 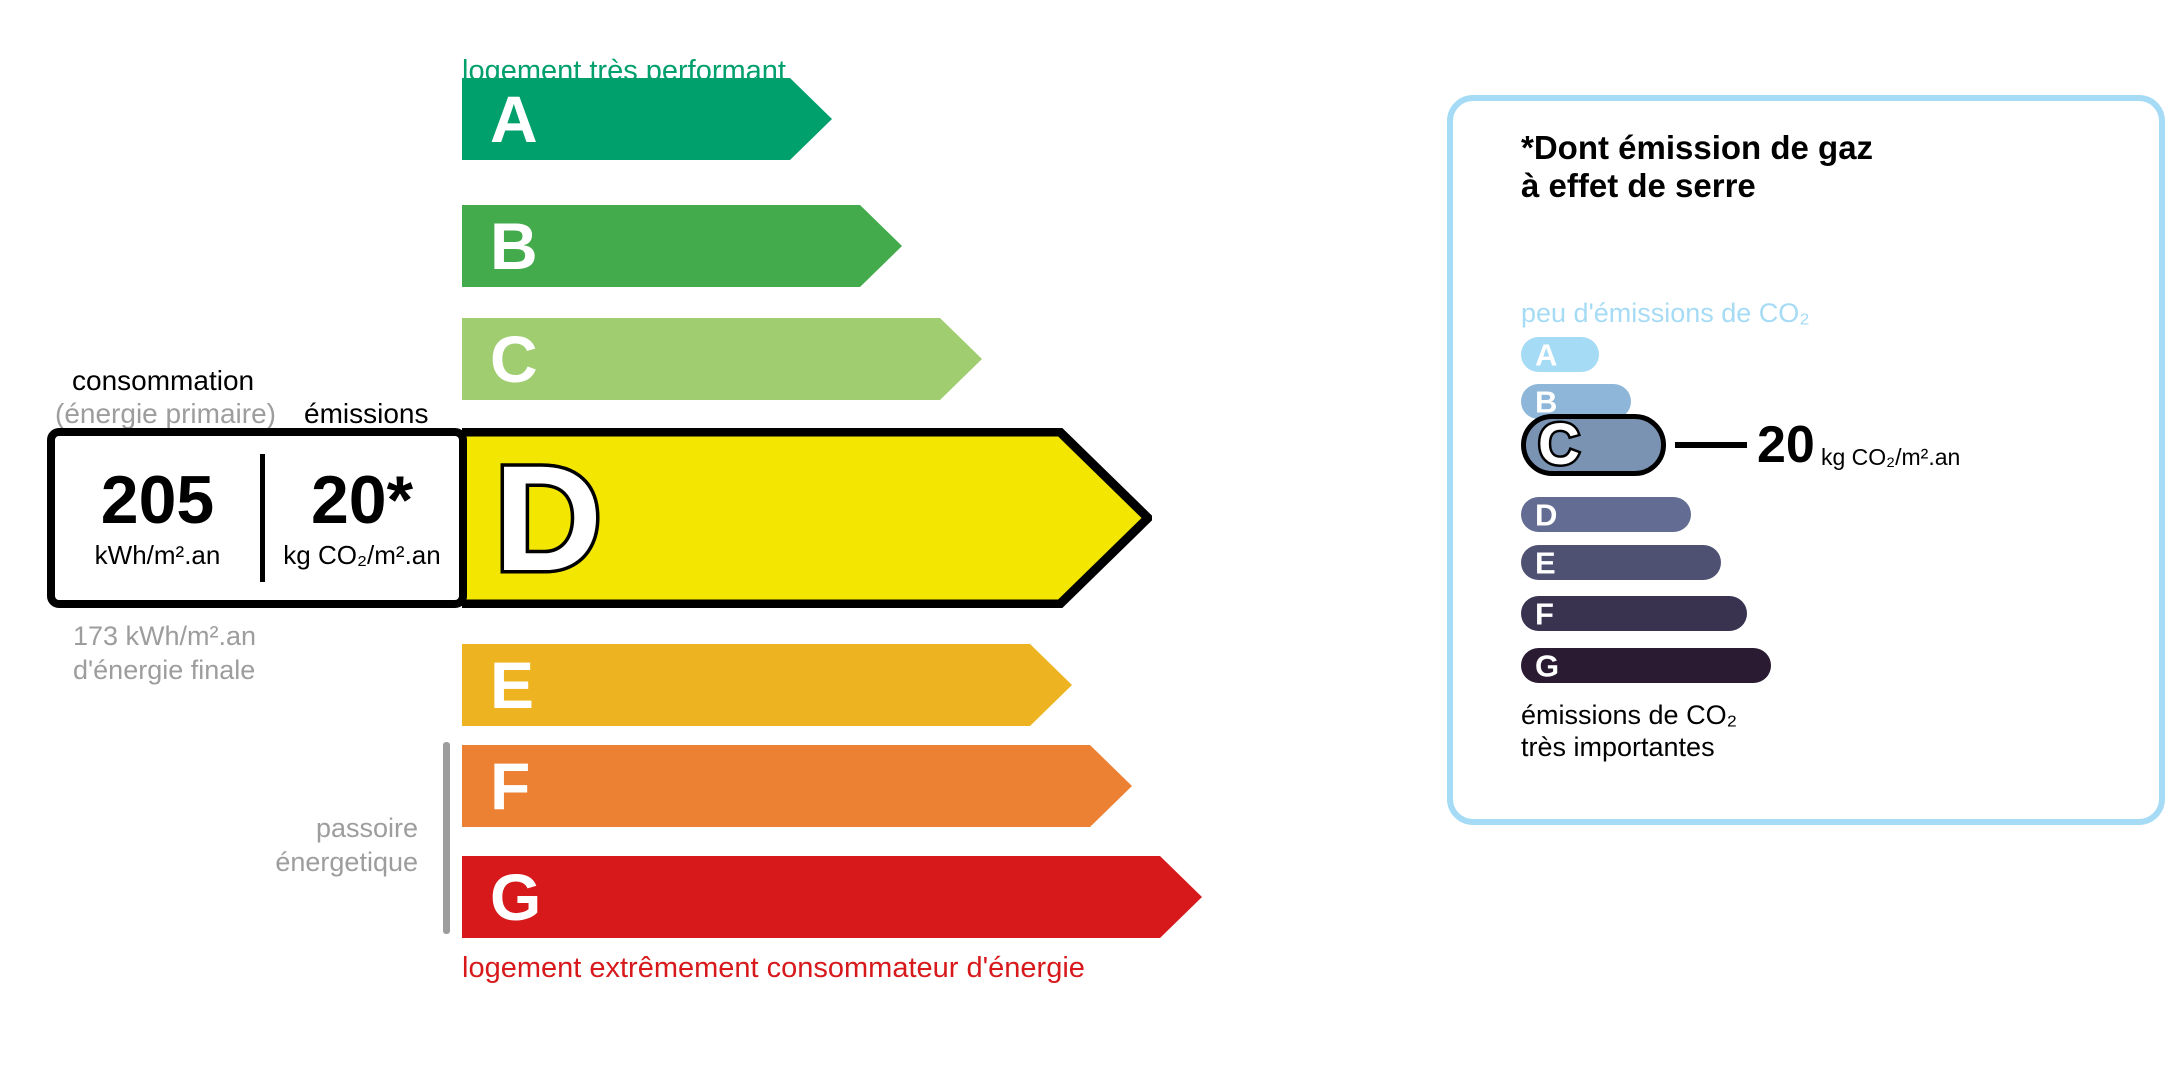 I want to click on energy-bar-g-shape, so click(x=832, y=897).